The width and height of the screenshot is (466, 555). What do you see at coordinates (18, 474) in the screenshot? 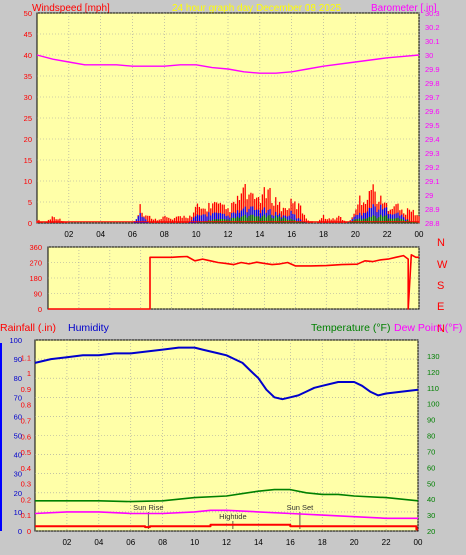
I see `humidity-y-tick: 30` at bounding box center [18, 474].